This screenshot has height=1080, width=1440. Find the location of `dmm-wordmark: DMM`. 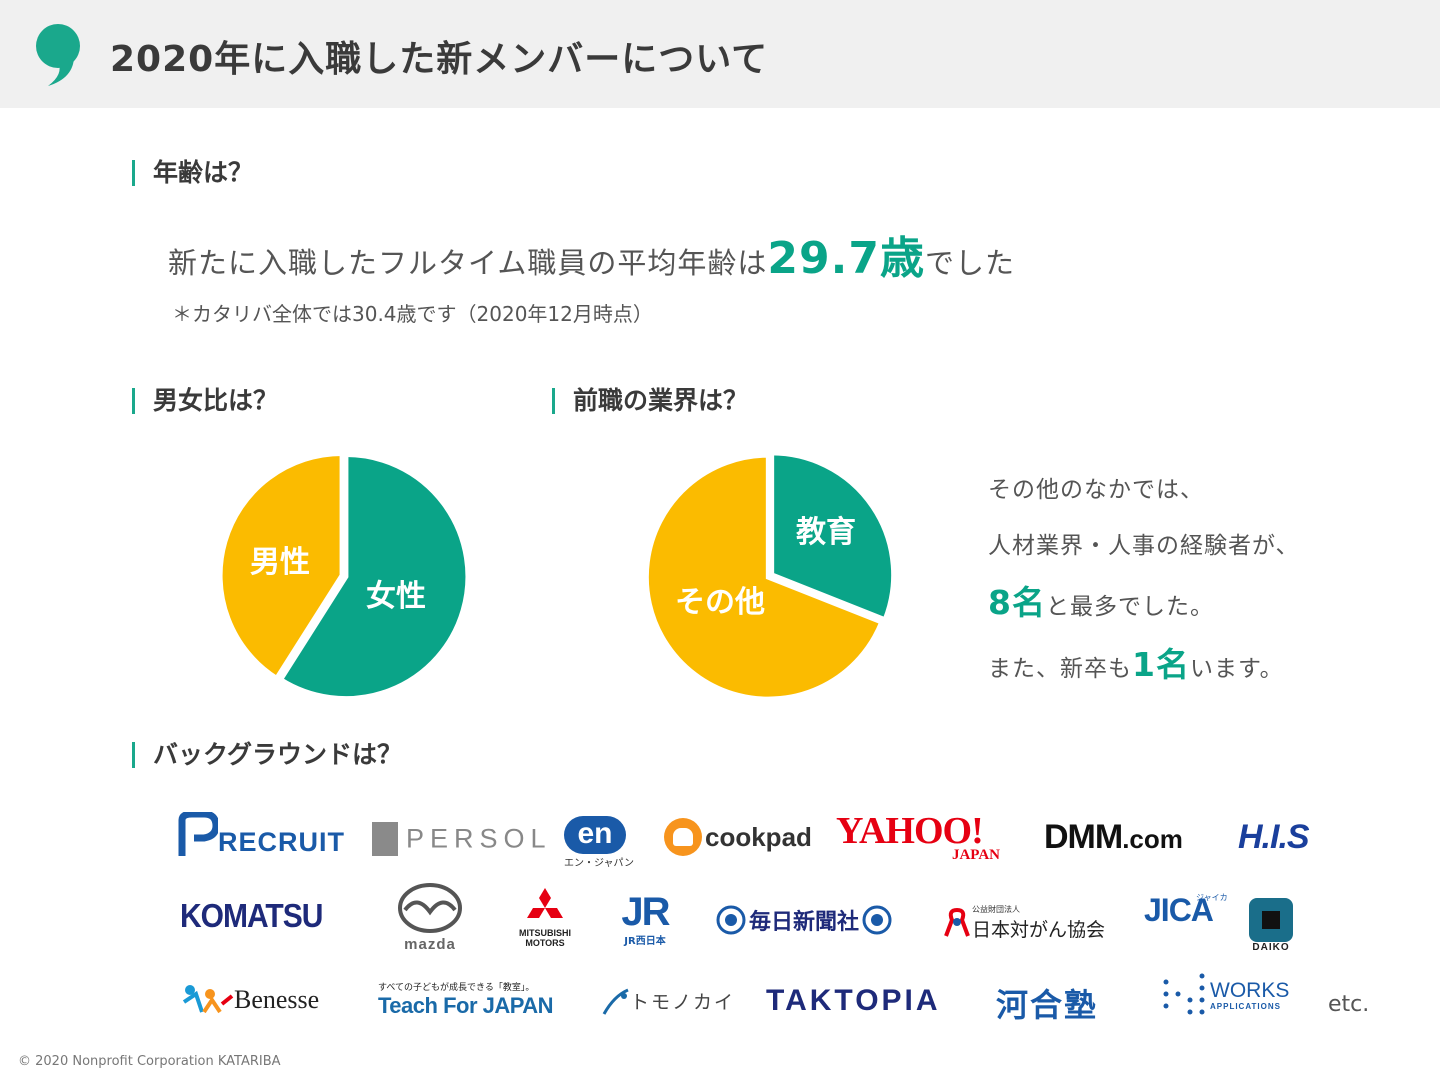

dmm-wordmark: DMM is located at coordinates (1083, 837).